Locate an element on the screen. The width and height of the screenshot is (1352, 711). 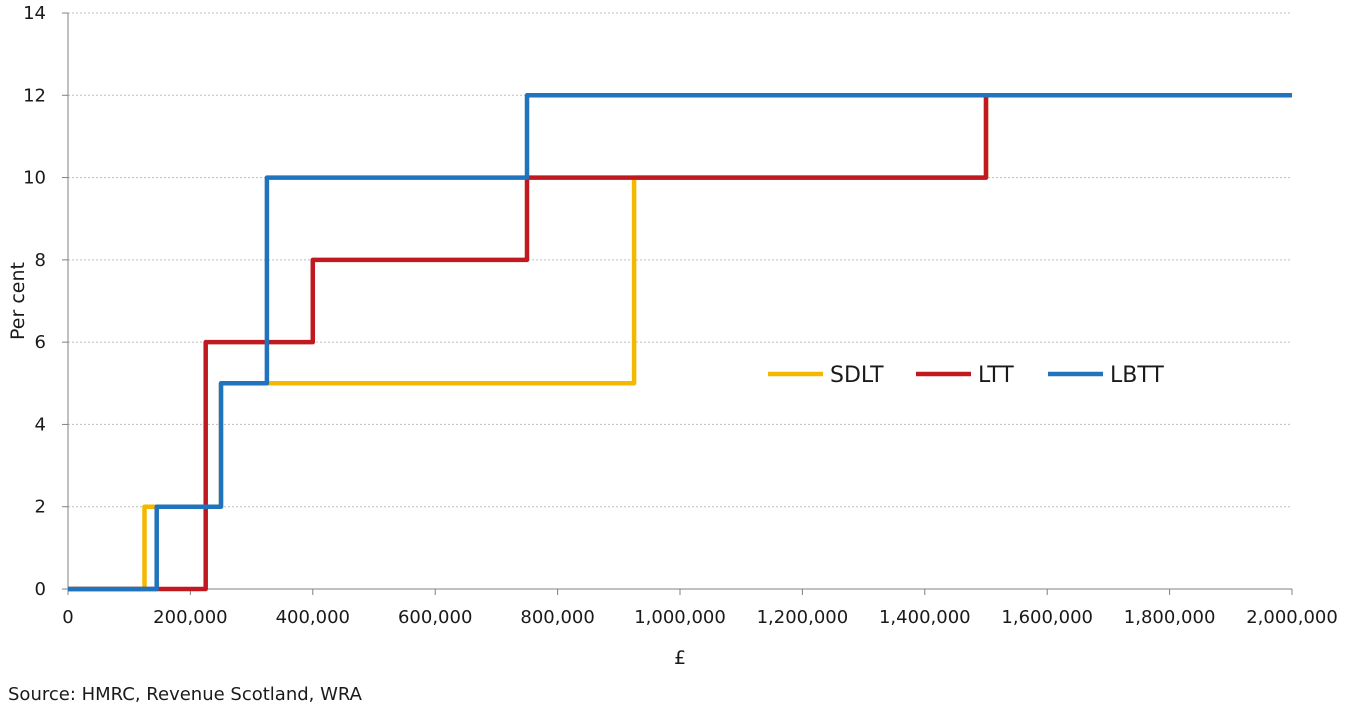
x-tick-label: 400,000 is located at coordinates (313, 617).